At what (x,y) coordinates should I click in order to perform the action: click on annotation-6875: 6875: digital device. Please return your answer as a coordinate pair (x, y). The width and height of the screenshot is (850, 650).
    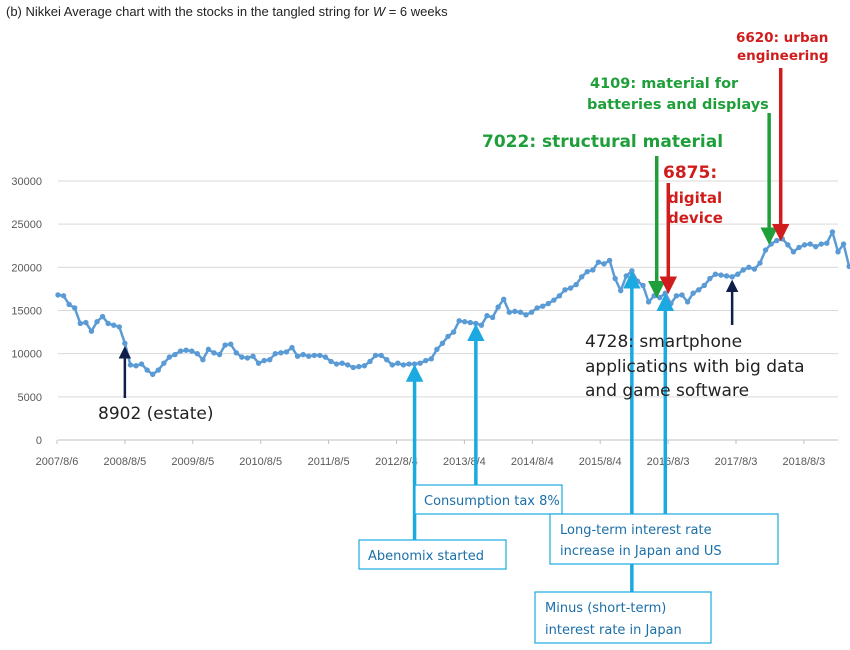
    Looking at the image, I should click on (691, 228).